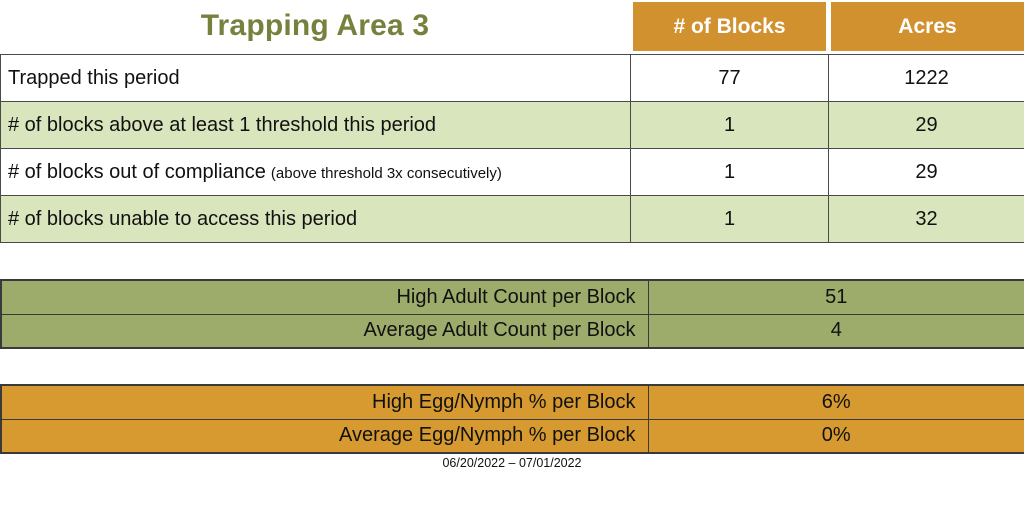 The width and height of the screenshot is (1024, 509). I want to click on row-label: High Adult Count per Block, so click(324, 297).